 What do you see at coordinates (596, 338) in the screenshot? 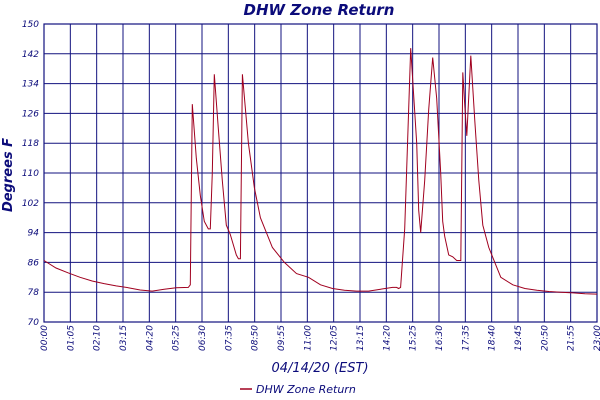
I see `x-tick-label: 23:00` at bounding box center [596, 338].